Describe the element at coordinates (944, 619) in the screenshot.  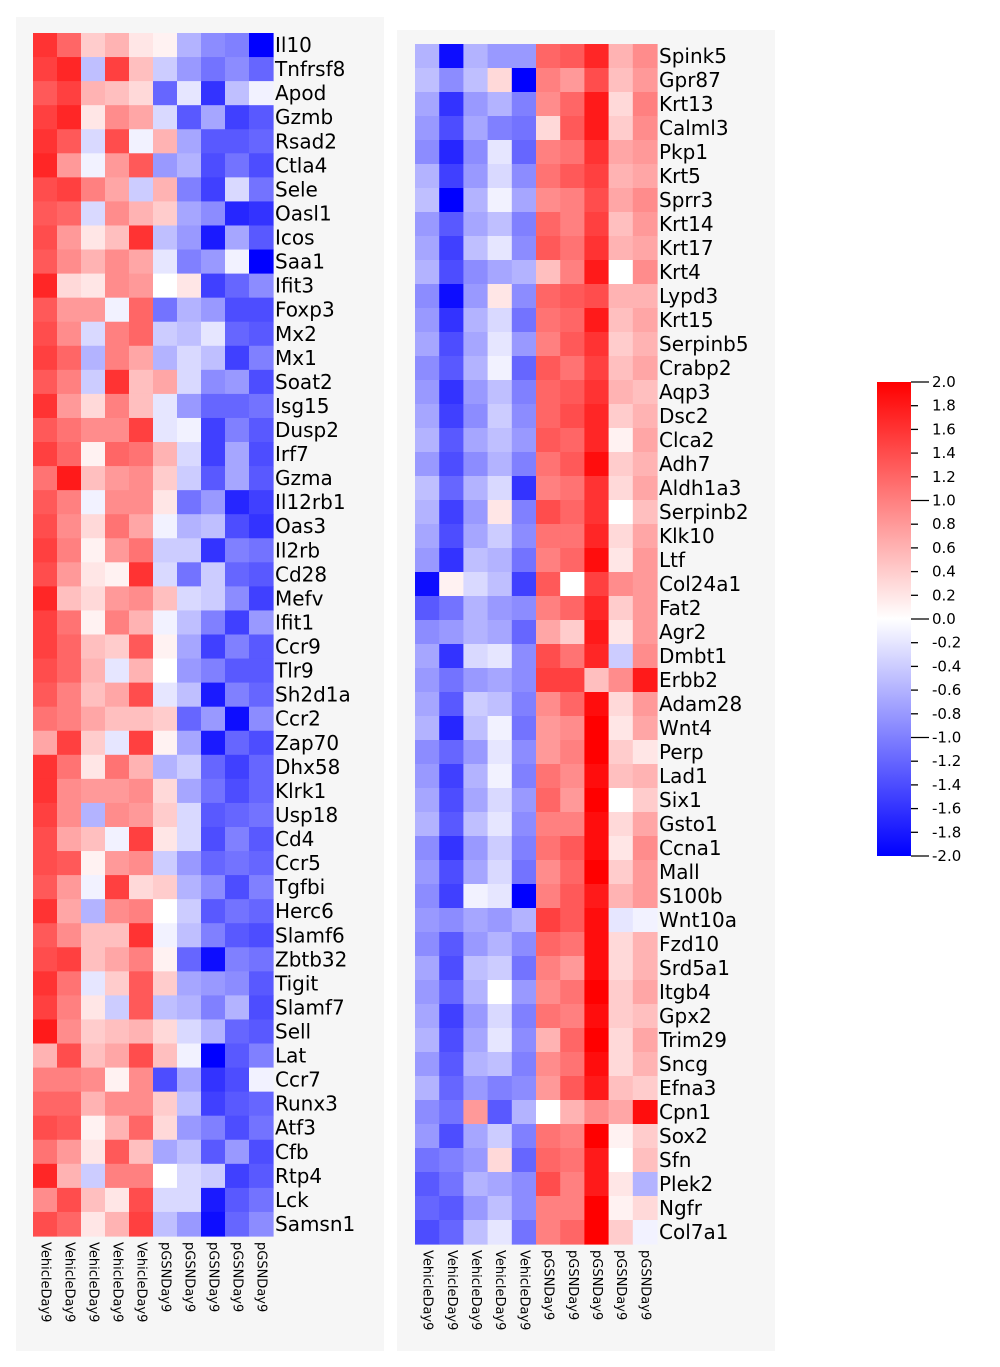
I see `colorbar-tick-label: 0.0` at that location.